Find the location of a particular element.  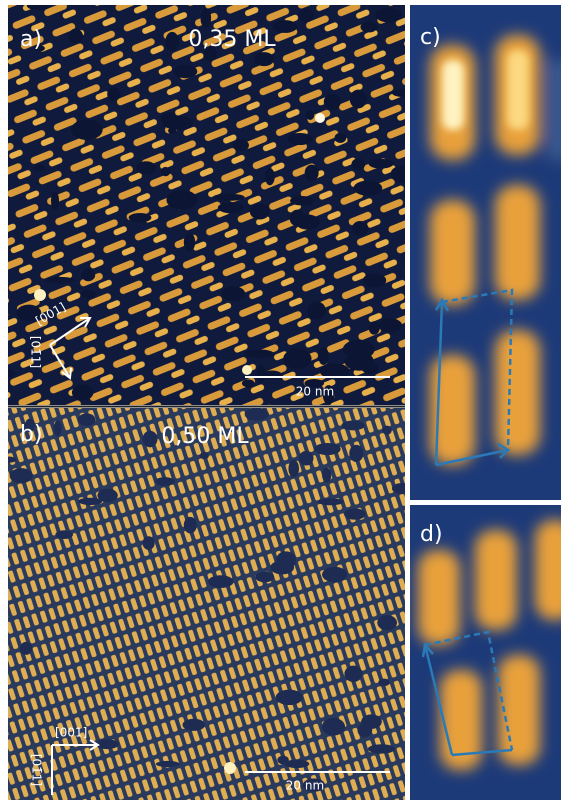

panel-d is located at coordinates (485, 652).